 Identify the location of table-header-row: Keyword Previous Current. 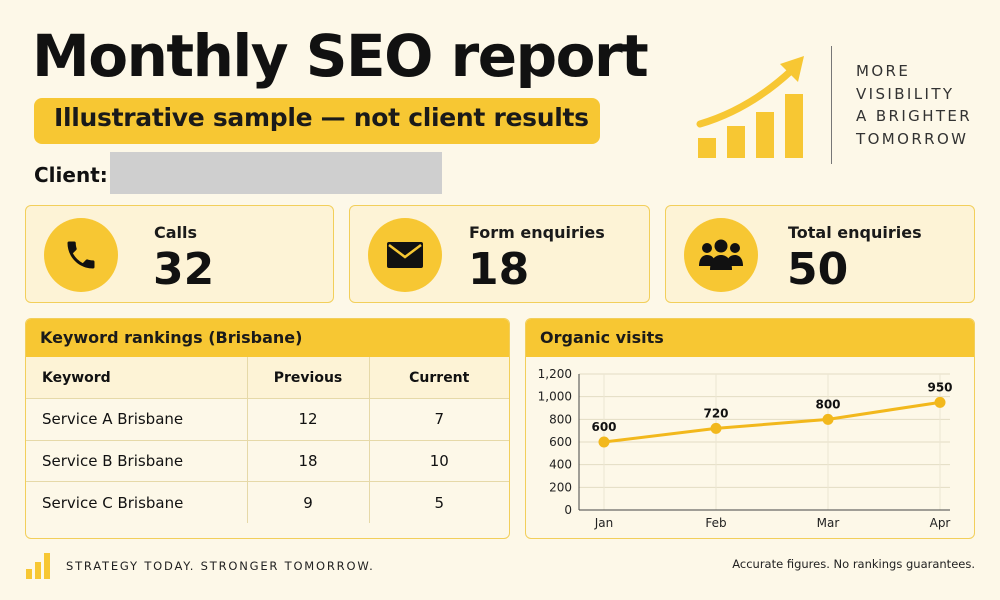
(267, 378).